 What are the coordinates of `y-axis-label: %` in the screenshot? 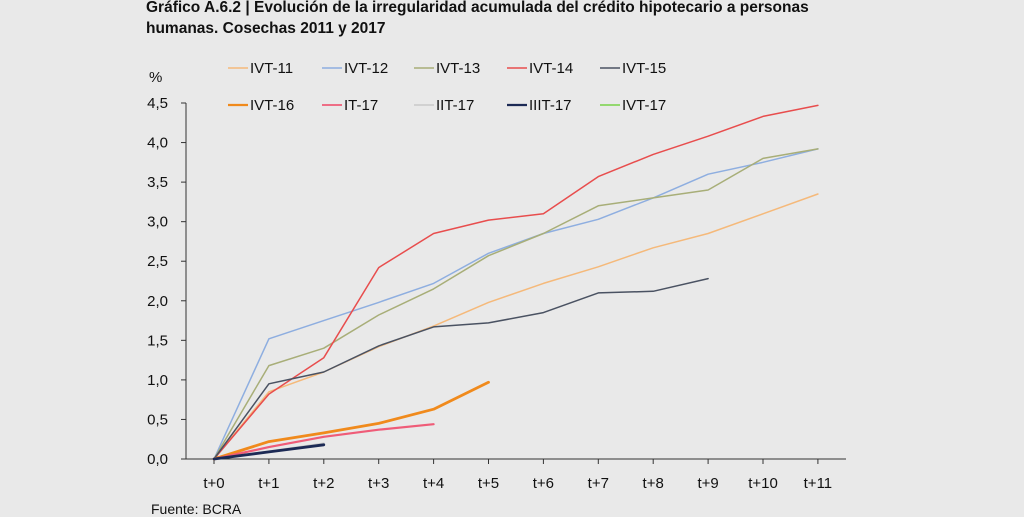 It's located at (156, 77).